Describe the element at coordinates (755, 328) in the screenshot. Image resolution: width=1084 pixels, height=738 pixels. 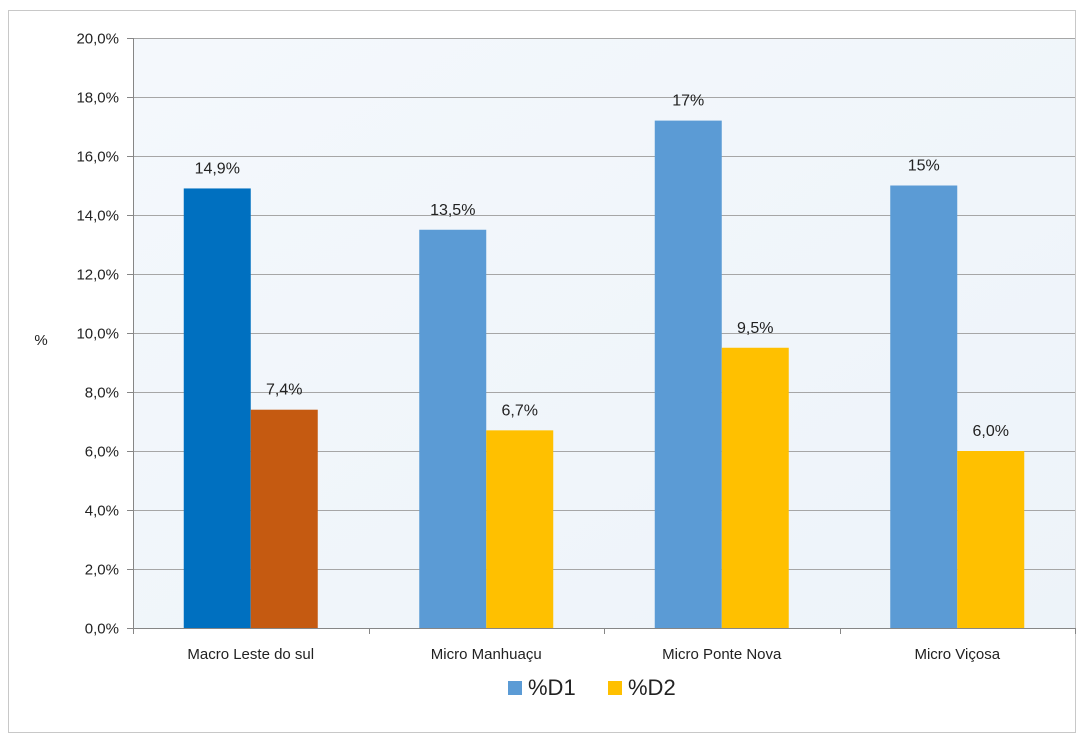
I see `data-label: 9,5%` at that location.